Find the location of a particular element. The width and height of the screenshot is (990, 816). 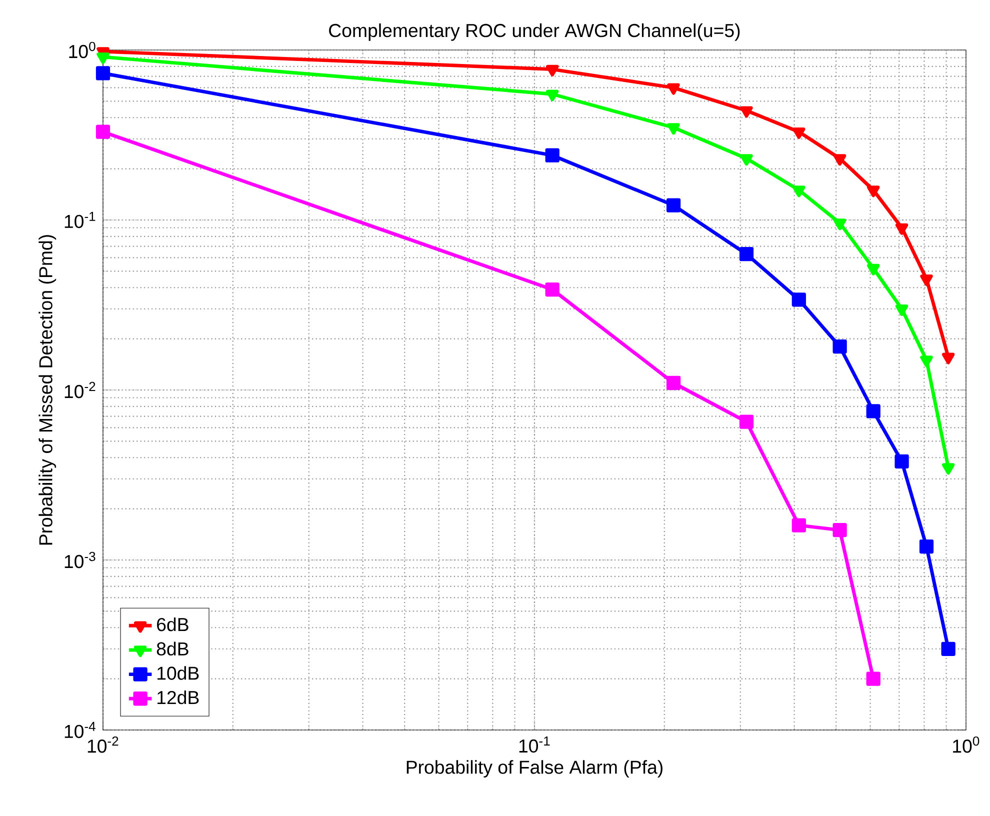

x-tick-label: 10$^{-1}$ is located at coordinates (534, 744).